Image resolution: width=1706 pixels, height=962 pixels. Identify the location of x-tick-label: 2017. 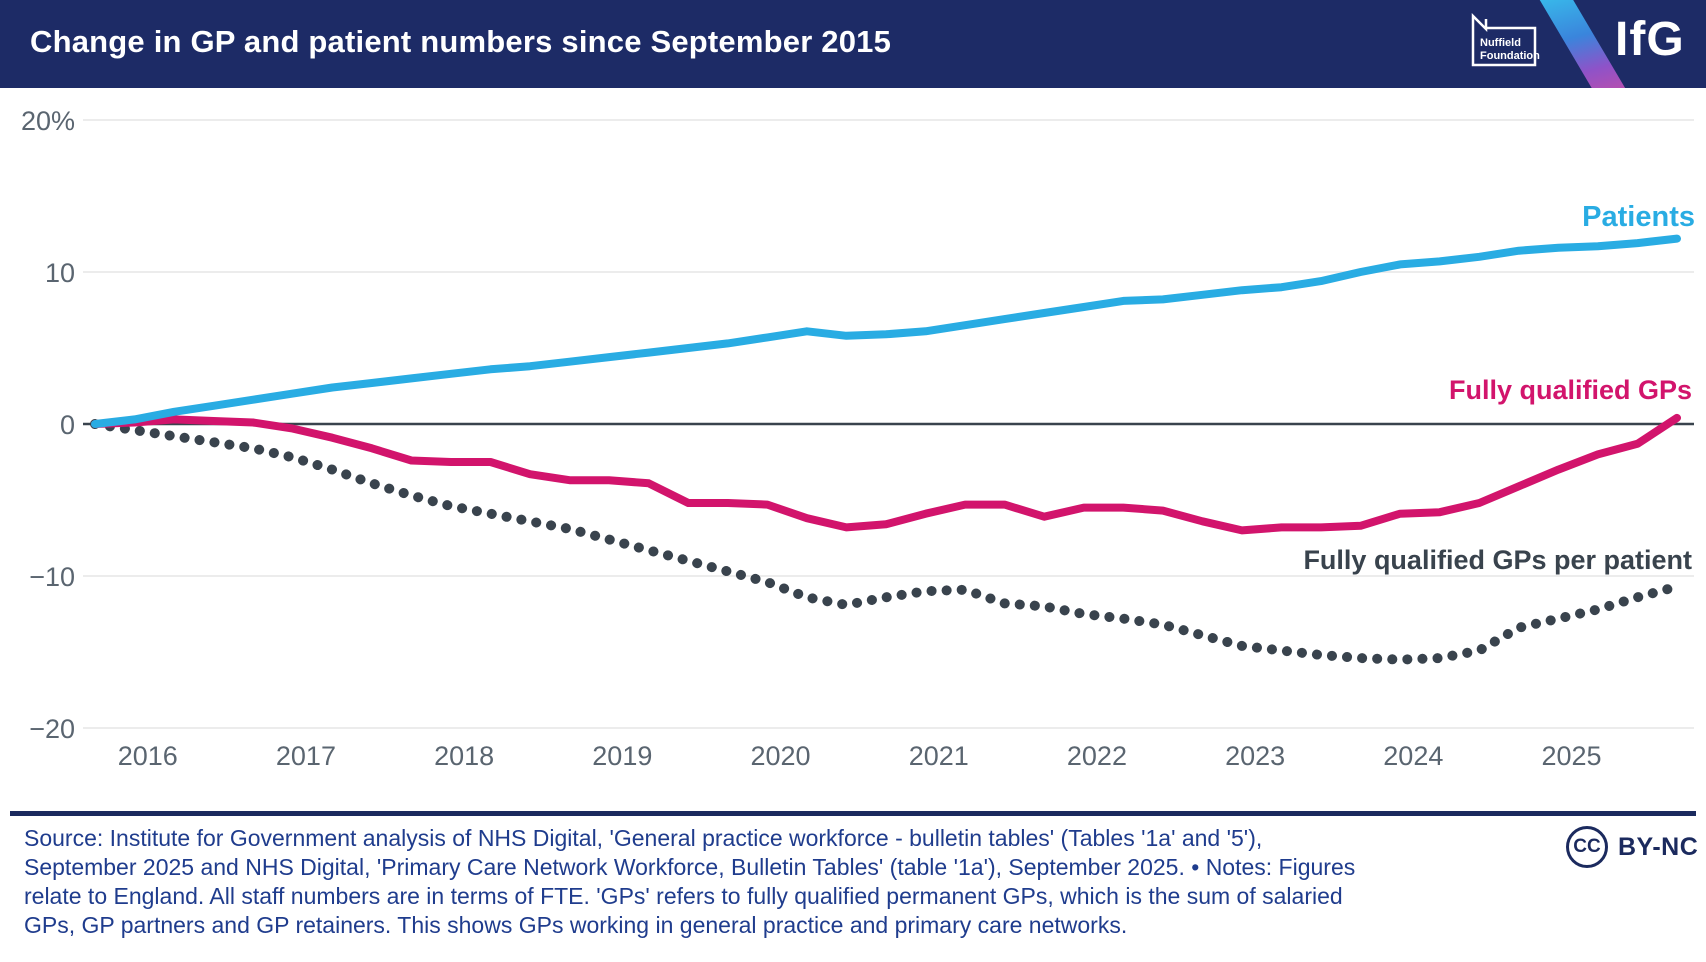
(306, 756).